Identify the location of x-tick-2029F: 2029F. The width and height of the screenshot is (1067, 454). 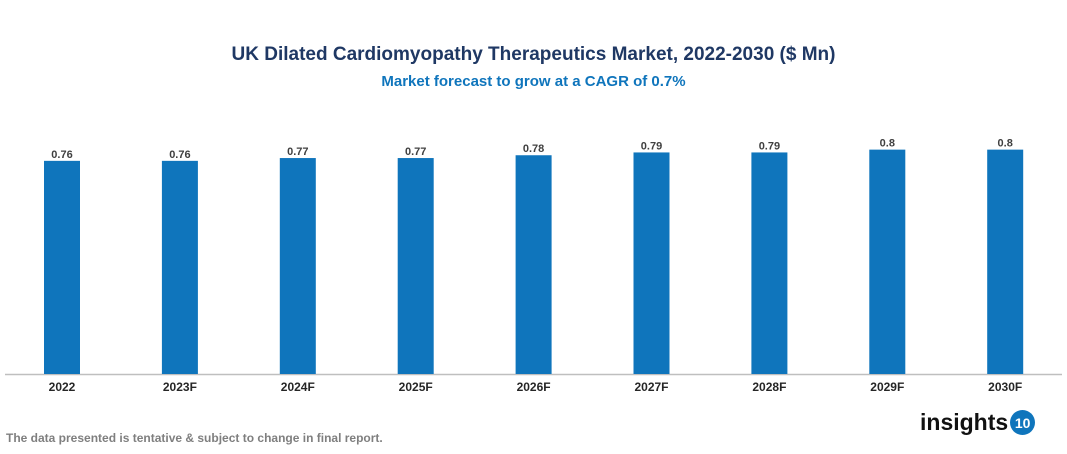
(887, 387).